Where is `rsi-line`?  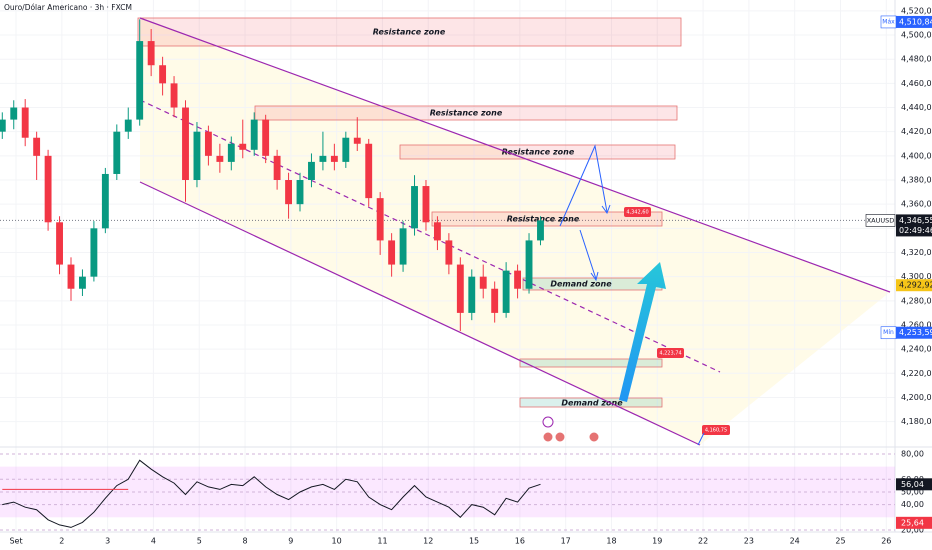 rsi-line is located at coordinates (271, 493).